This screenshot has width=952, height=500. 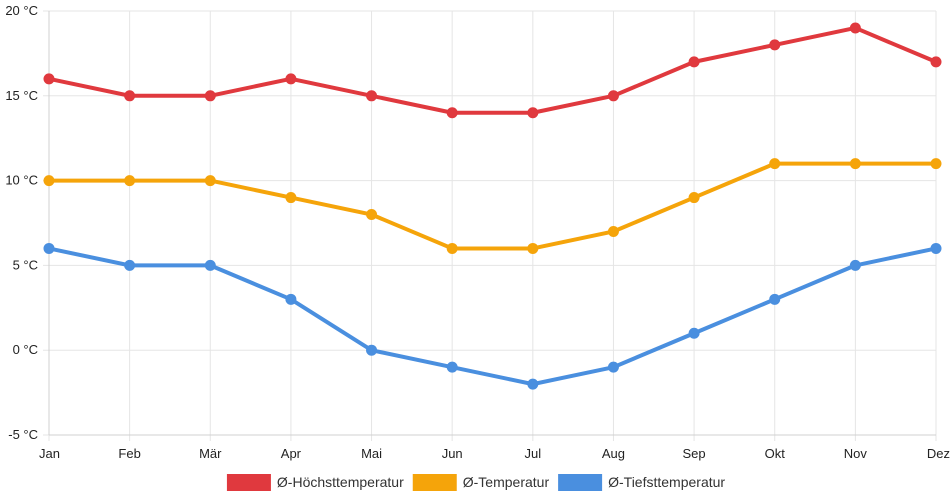 What do you see at coordinates (49, 248) in the screenshot?
I see `data-point-tiefsttemperatur-jan` at bounding box center [49, 248].